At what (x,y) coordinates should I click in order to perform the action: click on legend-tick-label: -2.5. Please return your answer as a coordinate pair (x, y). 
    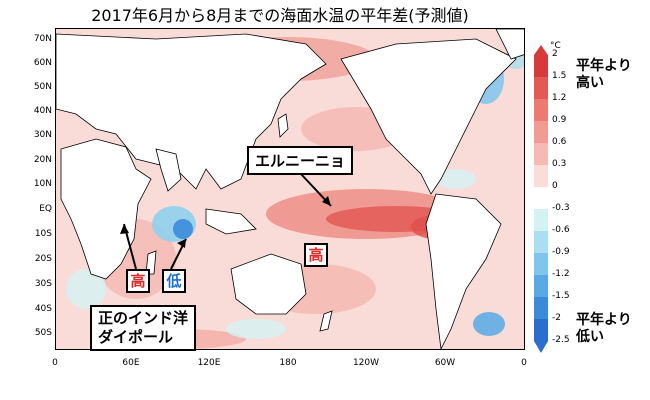
    Looking at the image, I should click on (561, 340).